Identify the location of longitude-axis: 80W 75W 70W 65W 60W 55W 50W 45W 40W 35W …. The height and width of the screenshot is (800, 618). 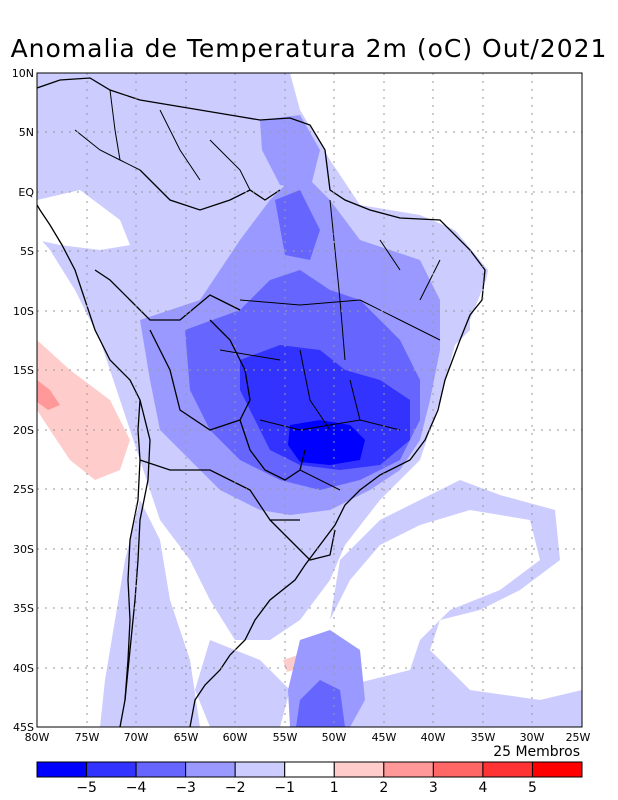
(308, 737).